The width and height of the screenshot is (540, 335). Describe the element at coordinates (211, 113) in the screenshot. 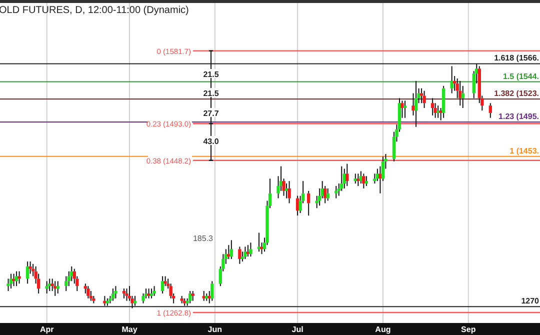

I see `annotation: 27.7` at that location.